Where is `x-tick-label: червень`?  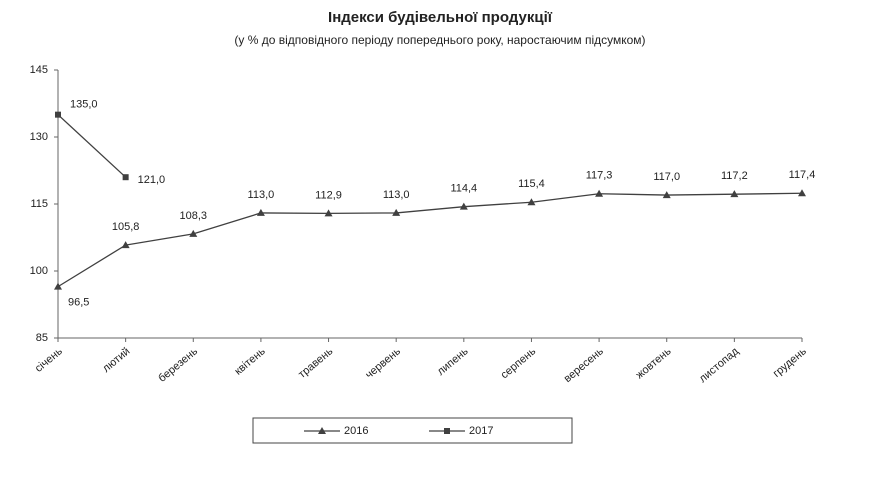
x-tick-label: червень is located at coordinates (383, 363).